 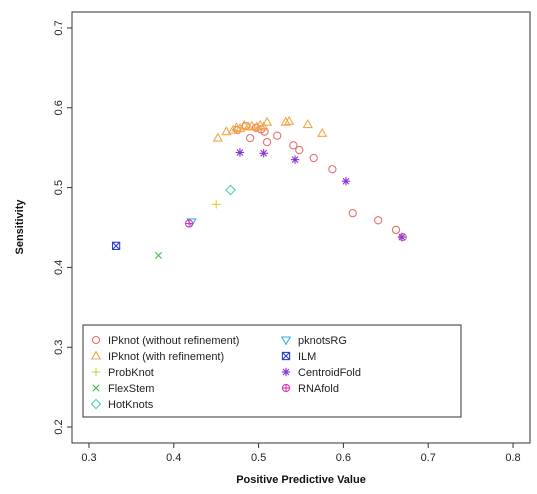 I want to click on legend-label-flexstem: FlexStem, so click(x=131, y=389).